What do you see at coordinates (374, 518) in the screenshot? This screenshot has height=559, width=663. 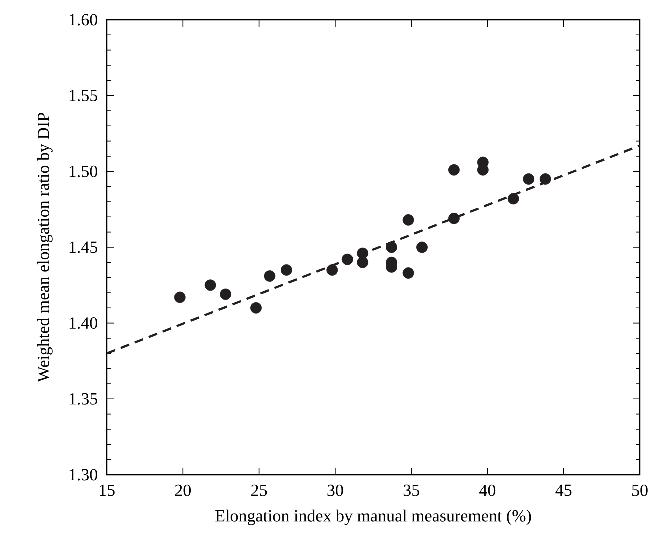 I see `x-axis-title: Elongation index by manual measurement (%)` at bounding box center [374, 518].